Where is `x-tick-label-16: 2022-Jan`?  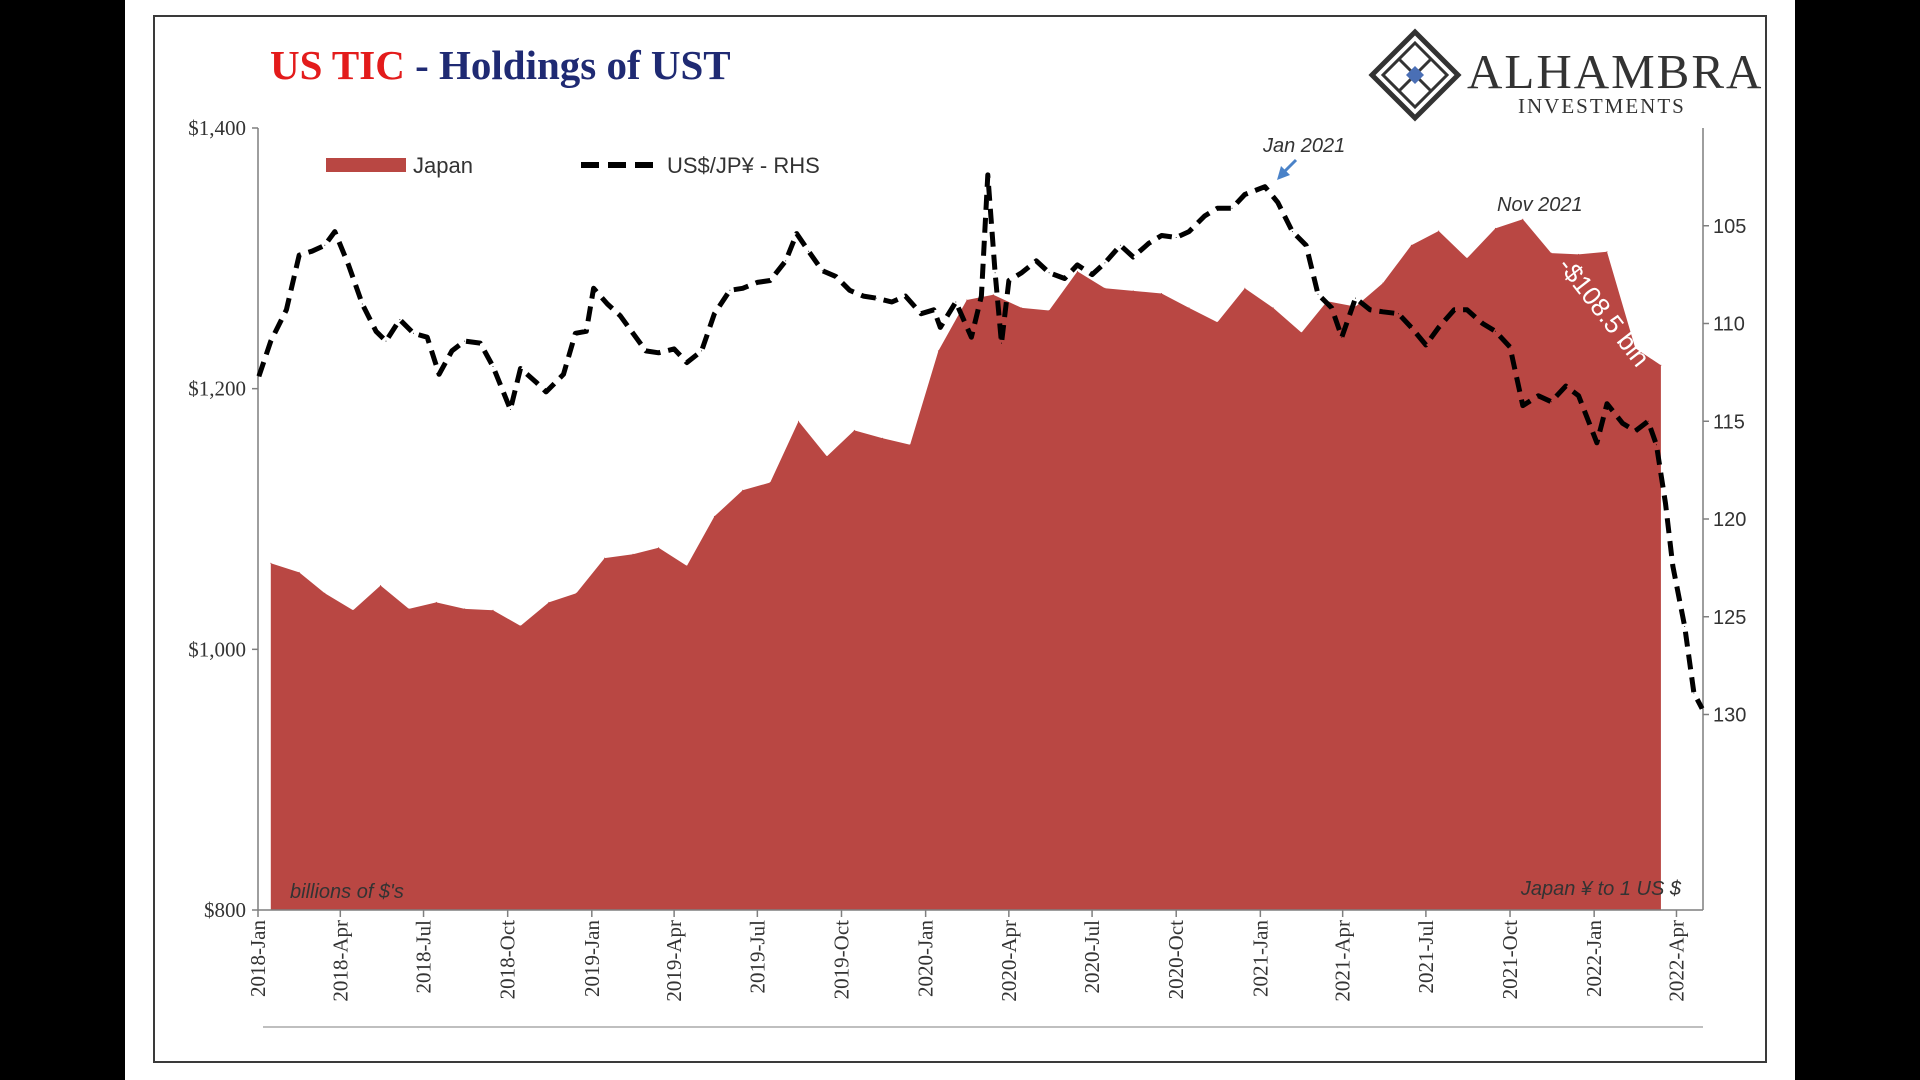 x-tick-label-16: 2022-Jan is located at coordinates (1594, 958).